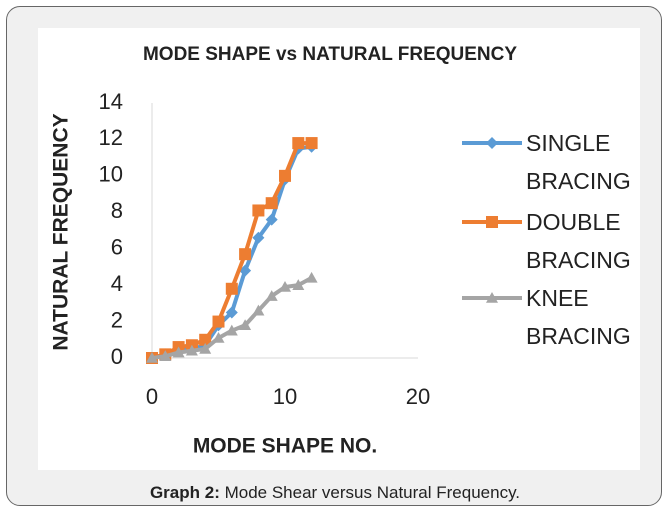  I want to click on y-axis-title: NATURAL FREQUENCY, so click(61, 231).